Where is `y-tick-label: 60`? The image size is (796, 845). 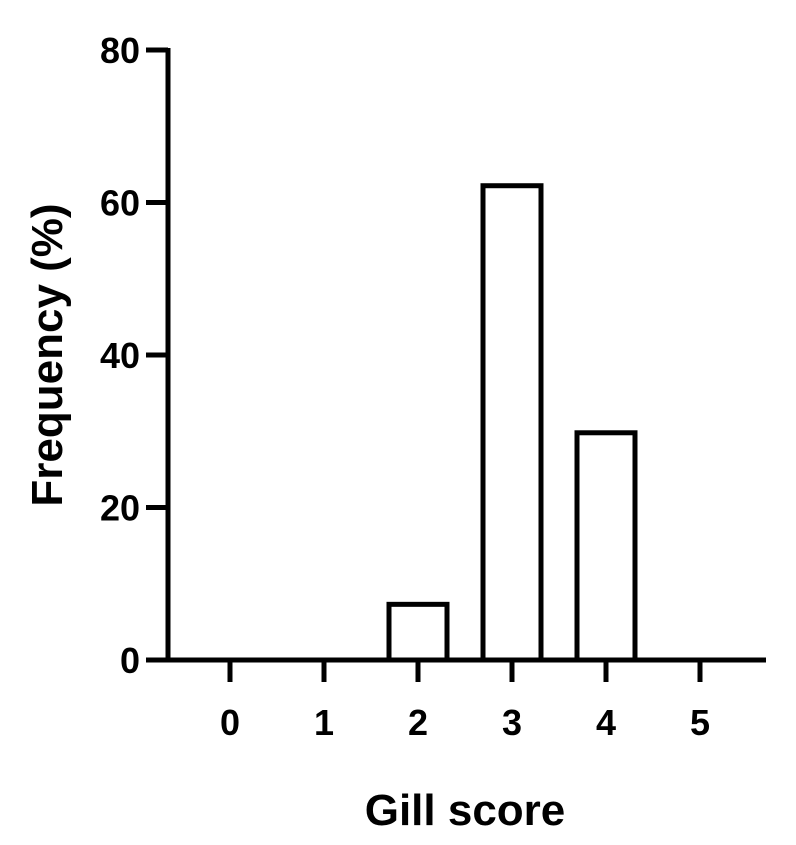
y-tick-label: 60 is located at coordinates (120, 203).